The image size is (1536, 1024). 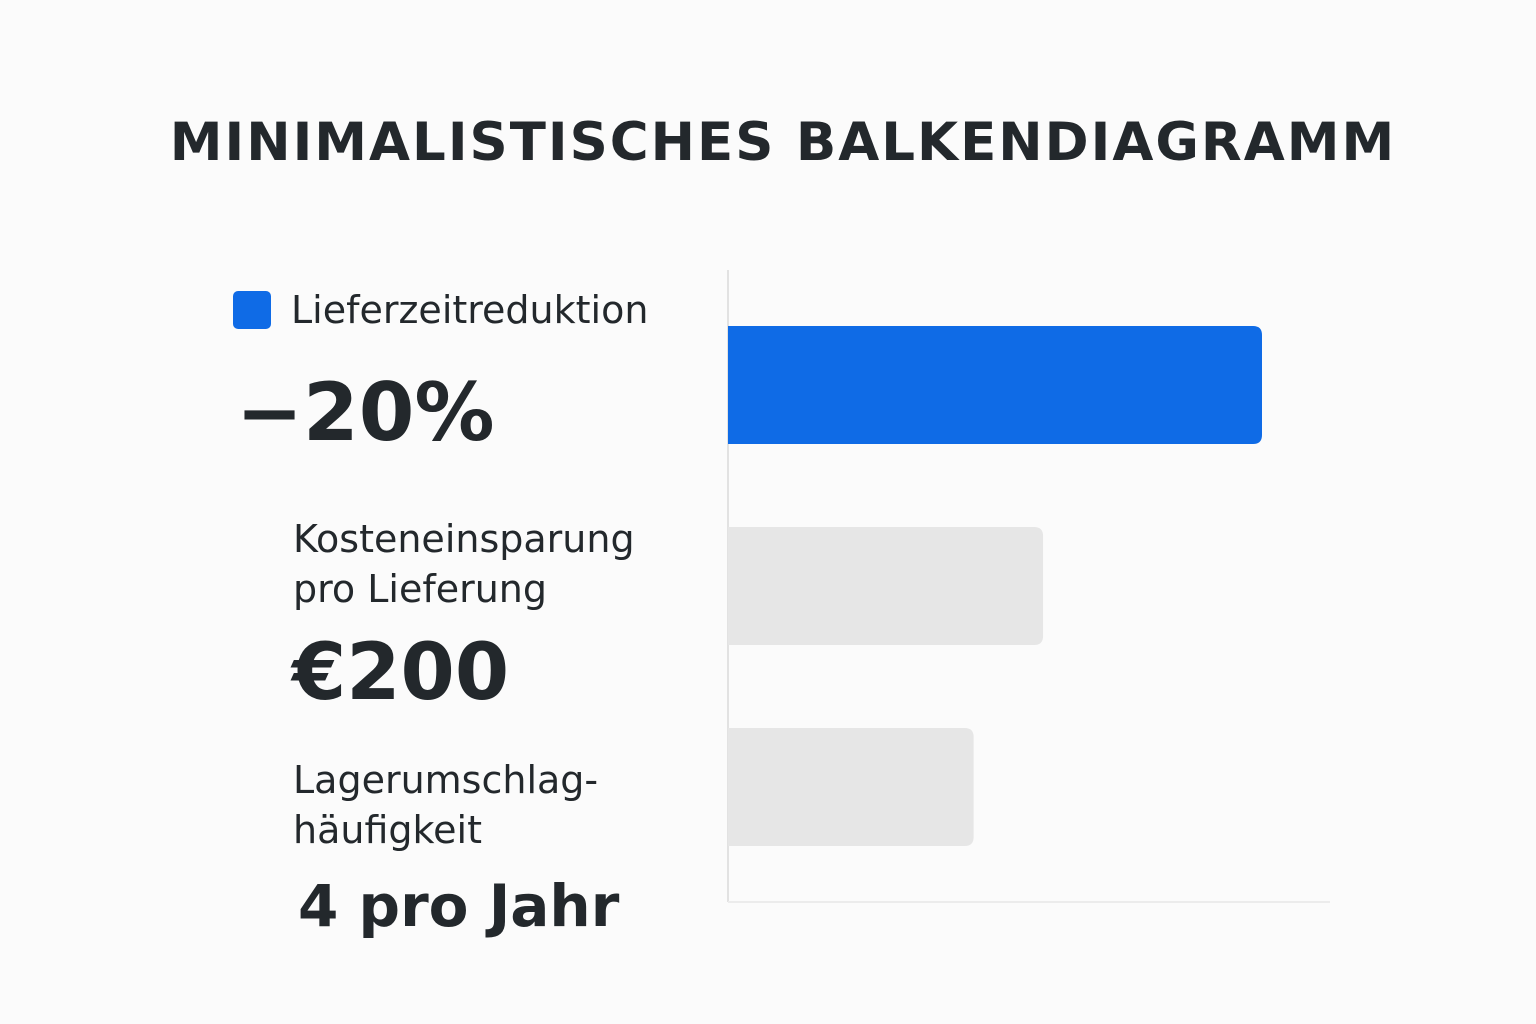 What do you see at coordinates (365, 412) in the screenshot?
I see `bar-1-value: −20%` at bounding box center [365, 412].